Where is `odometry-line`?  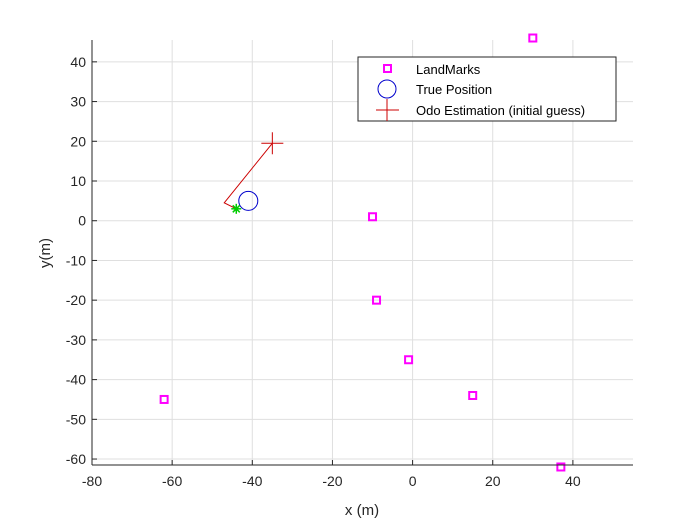 odometry-line is located at coordinates (248, 176).